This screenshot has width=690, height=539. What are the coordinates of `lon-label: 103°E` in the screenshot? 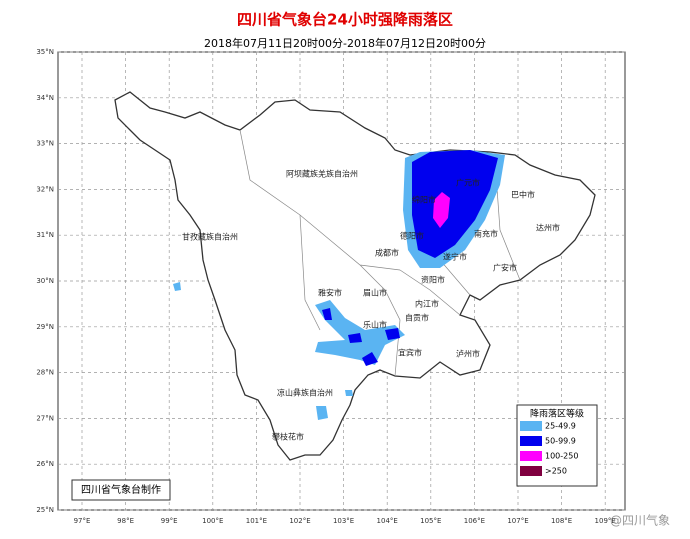 It's located at (343, 521).